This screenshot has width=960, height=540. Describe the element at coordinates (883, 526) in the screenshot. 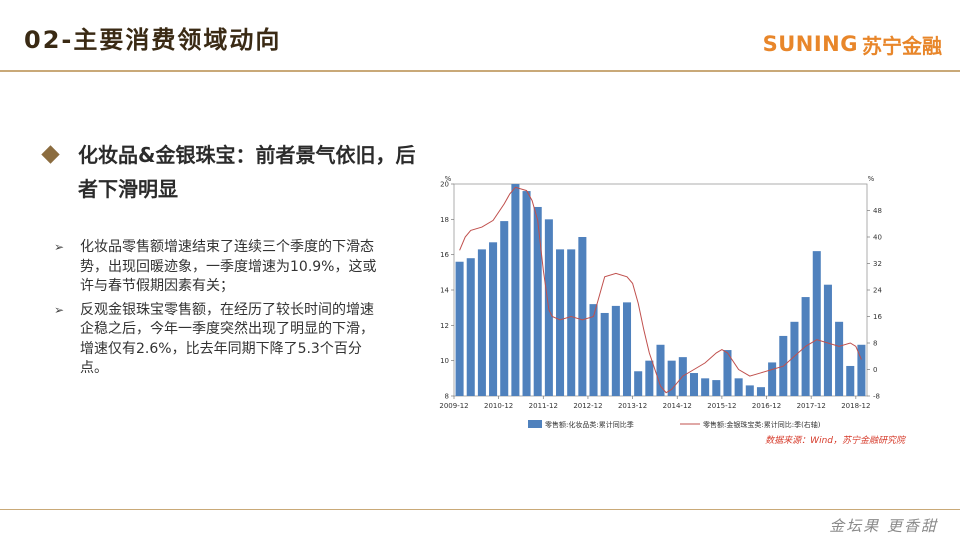

I see `signature-text: 金坛果 更香甜` at that location.